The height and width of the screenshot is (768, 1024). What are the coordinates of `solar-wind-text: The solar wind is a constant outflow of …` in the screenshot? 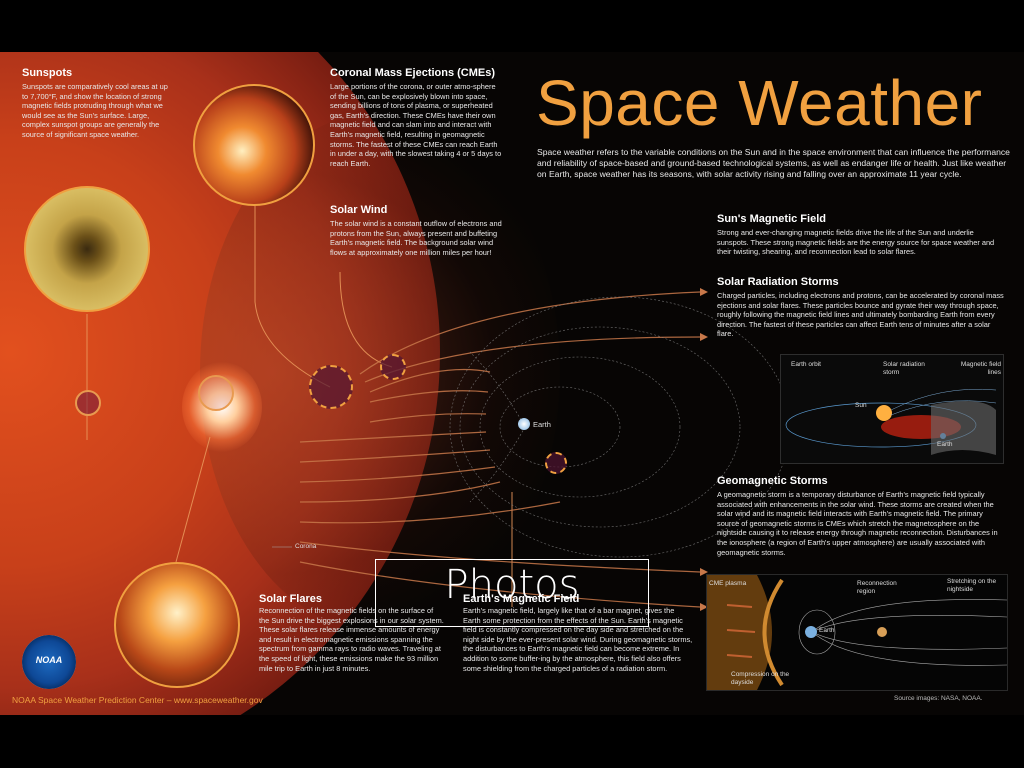 It's located at (416, 238).